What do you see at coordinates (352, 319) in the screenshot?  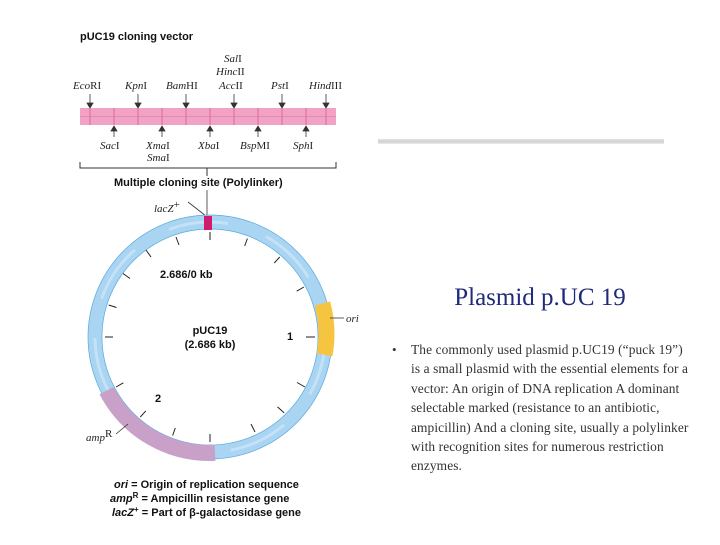 I see `ori-label: ori` at bounding box center [352, 319].